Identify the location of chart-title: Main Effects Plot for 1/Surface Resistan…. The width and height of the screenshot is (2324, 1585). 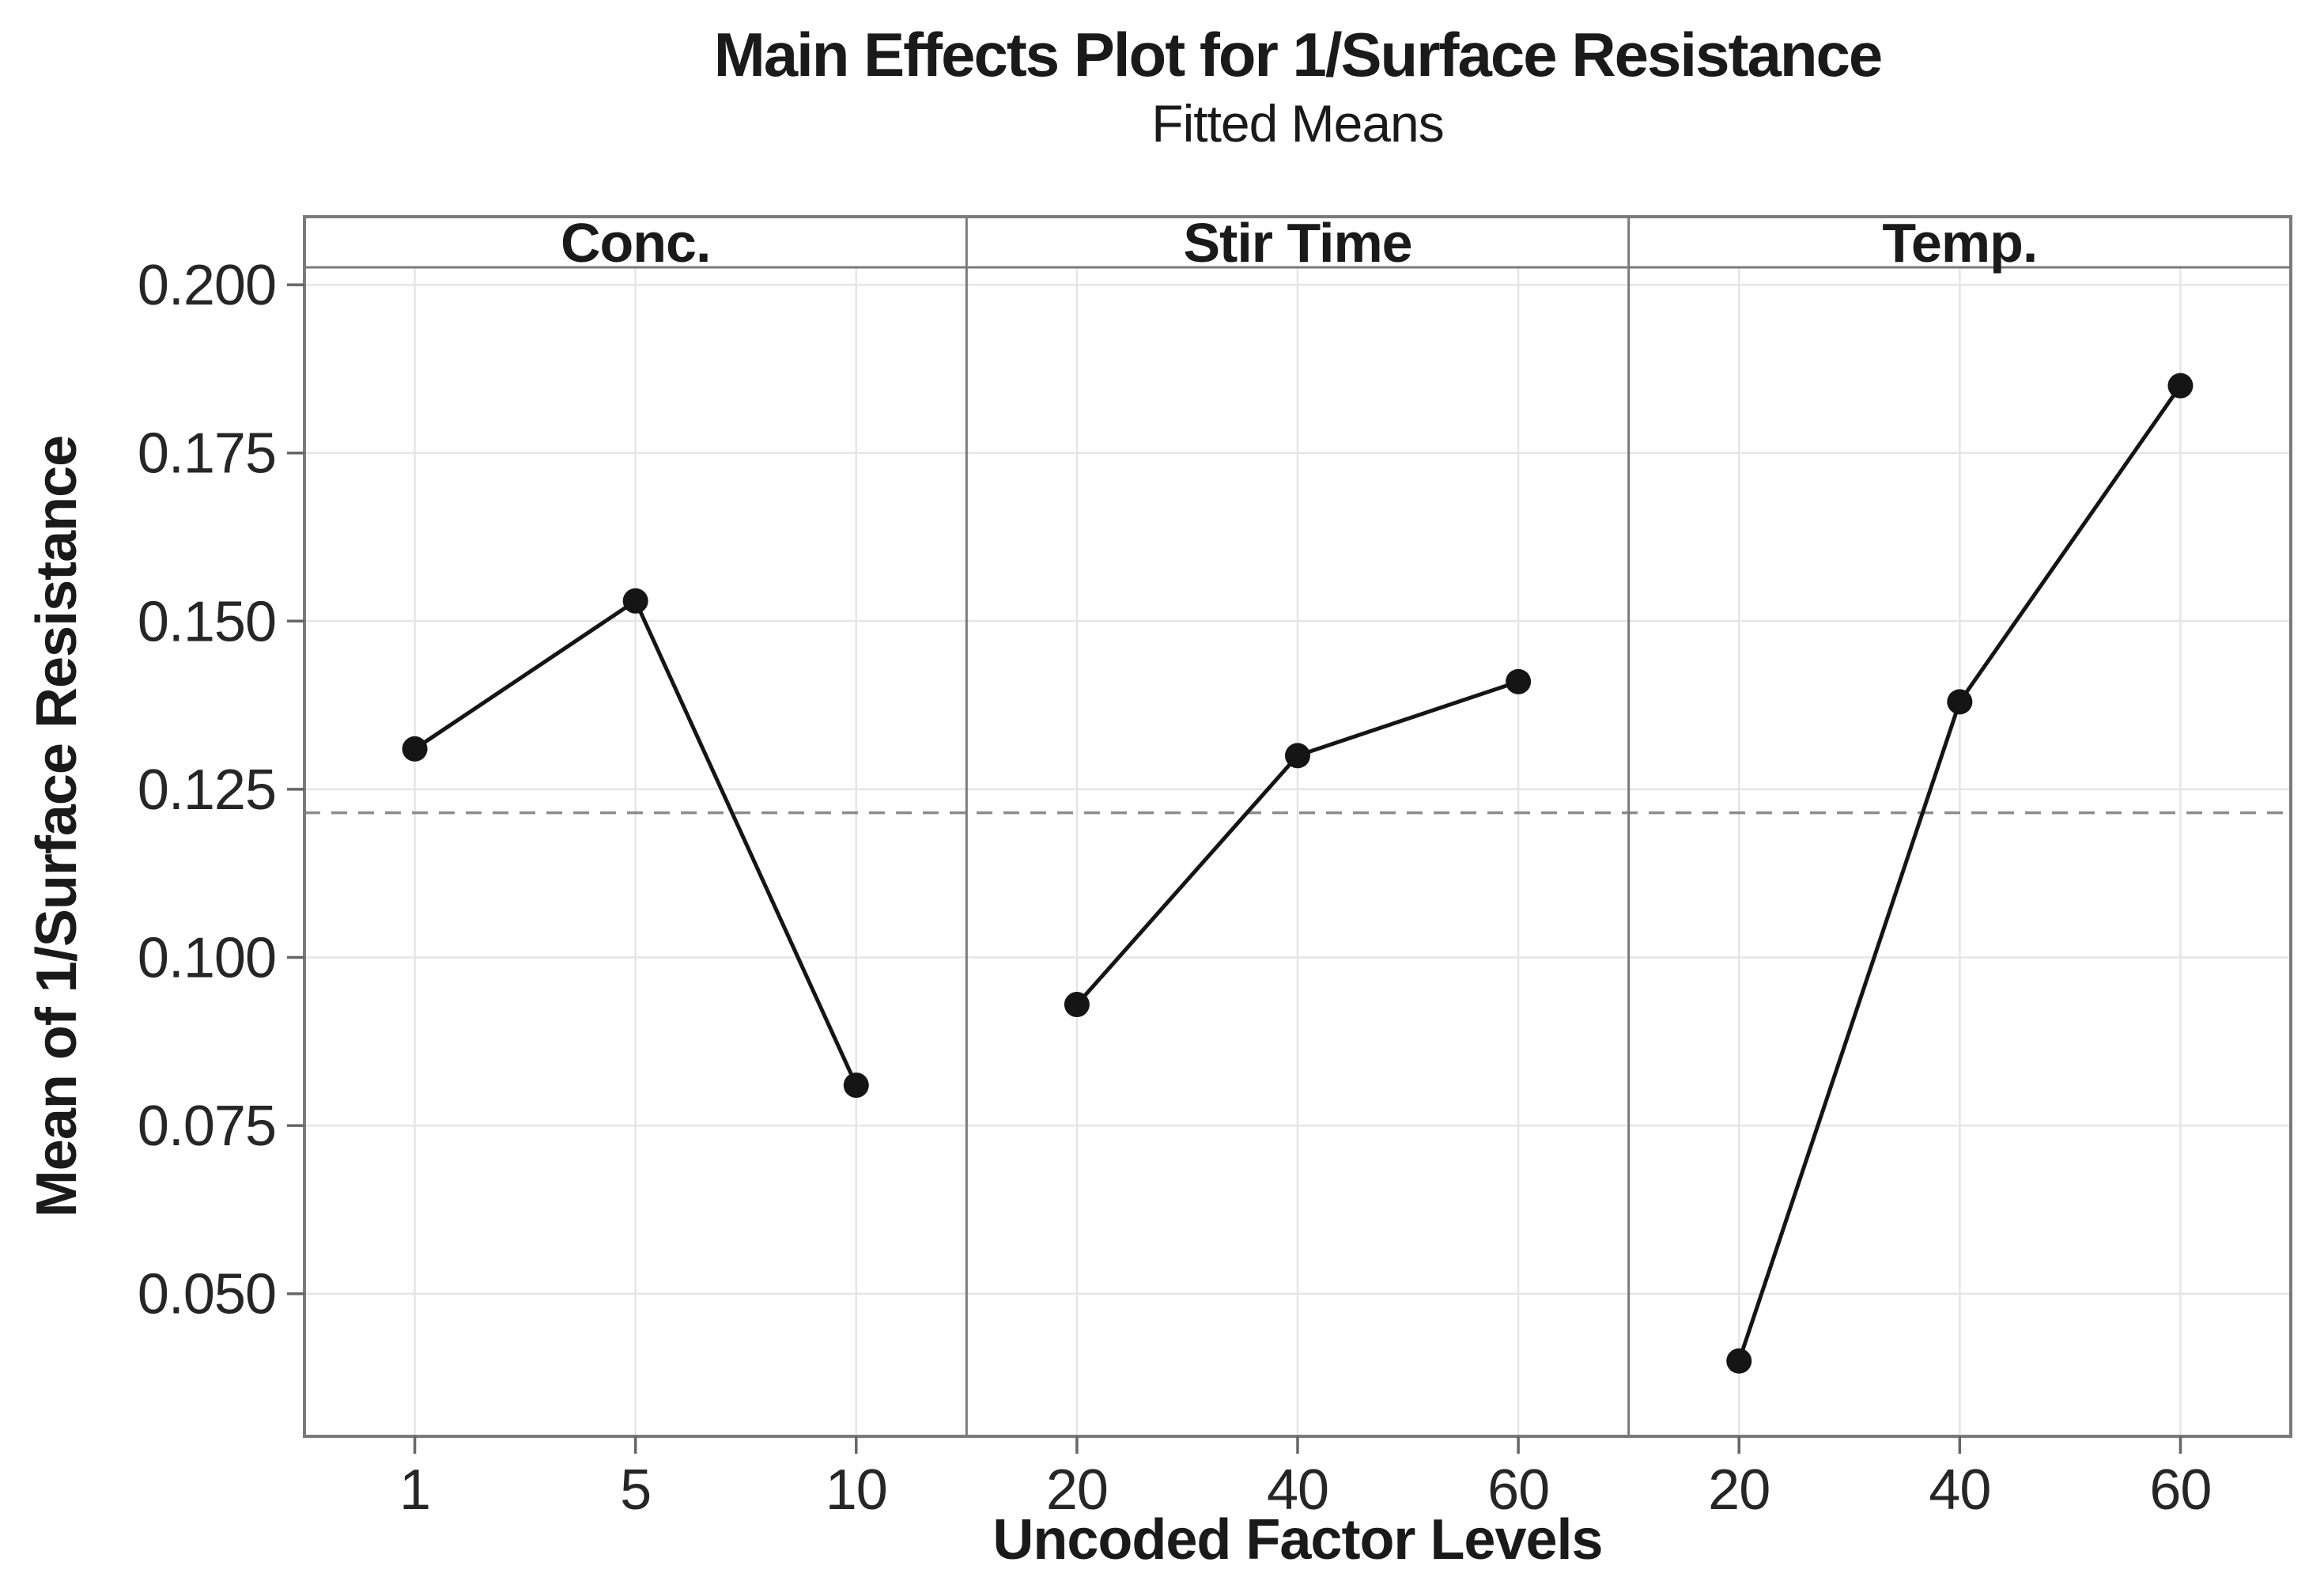
(1299, 54).